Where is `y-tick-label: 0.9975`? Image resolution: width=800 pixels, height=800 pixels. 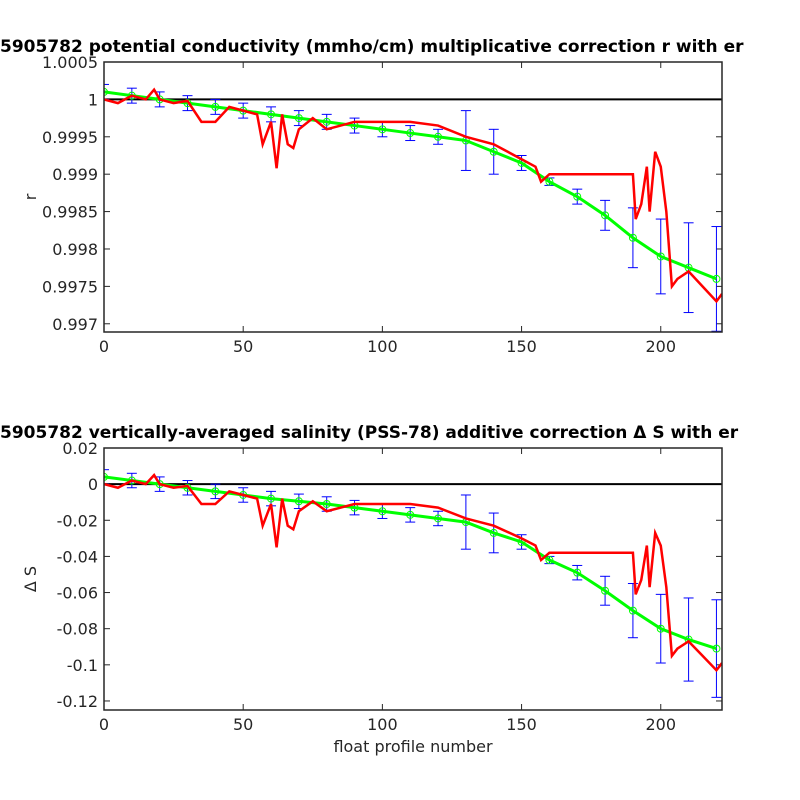
y-tick-label: 0.9975 is located at coordinates (70, 286).